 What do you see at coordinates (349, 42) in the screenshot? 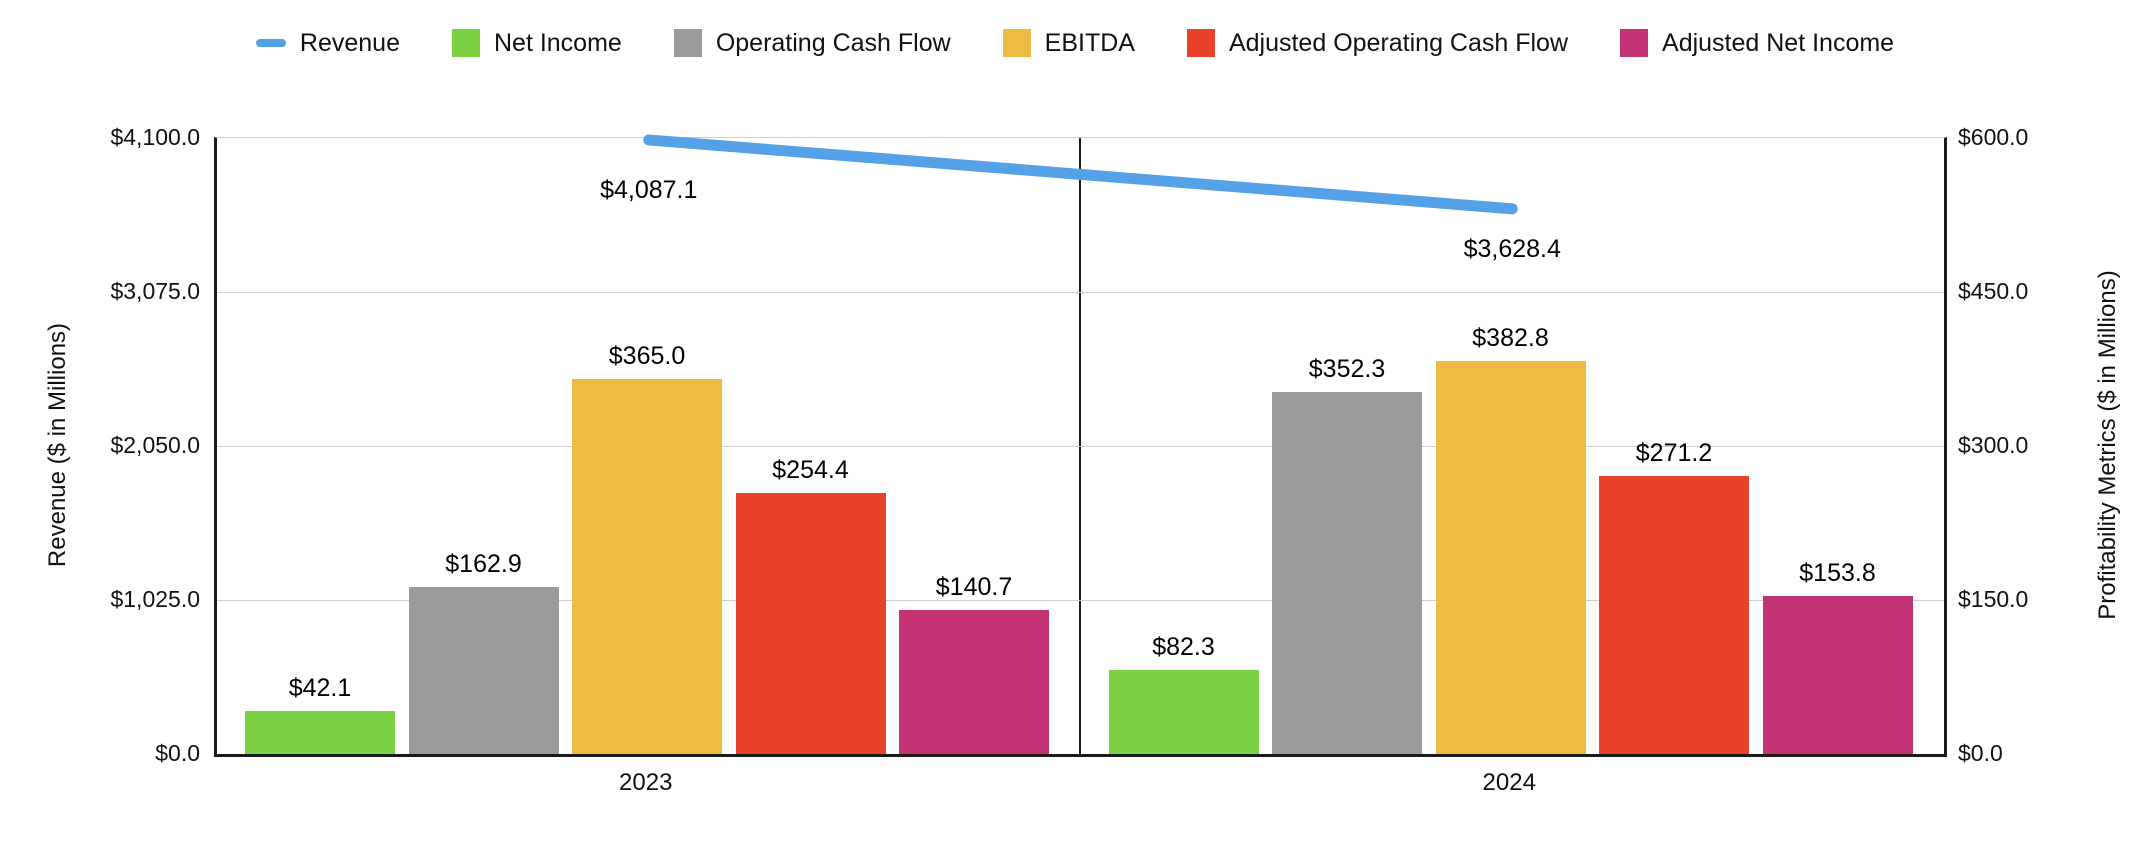
I see `legend-label: Revenue` at bounding box center [349, 42].